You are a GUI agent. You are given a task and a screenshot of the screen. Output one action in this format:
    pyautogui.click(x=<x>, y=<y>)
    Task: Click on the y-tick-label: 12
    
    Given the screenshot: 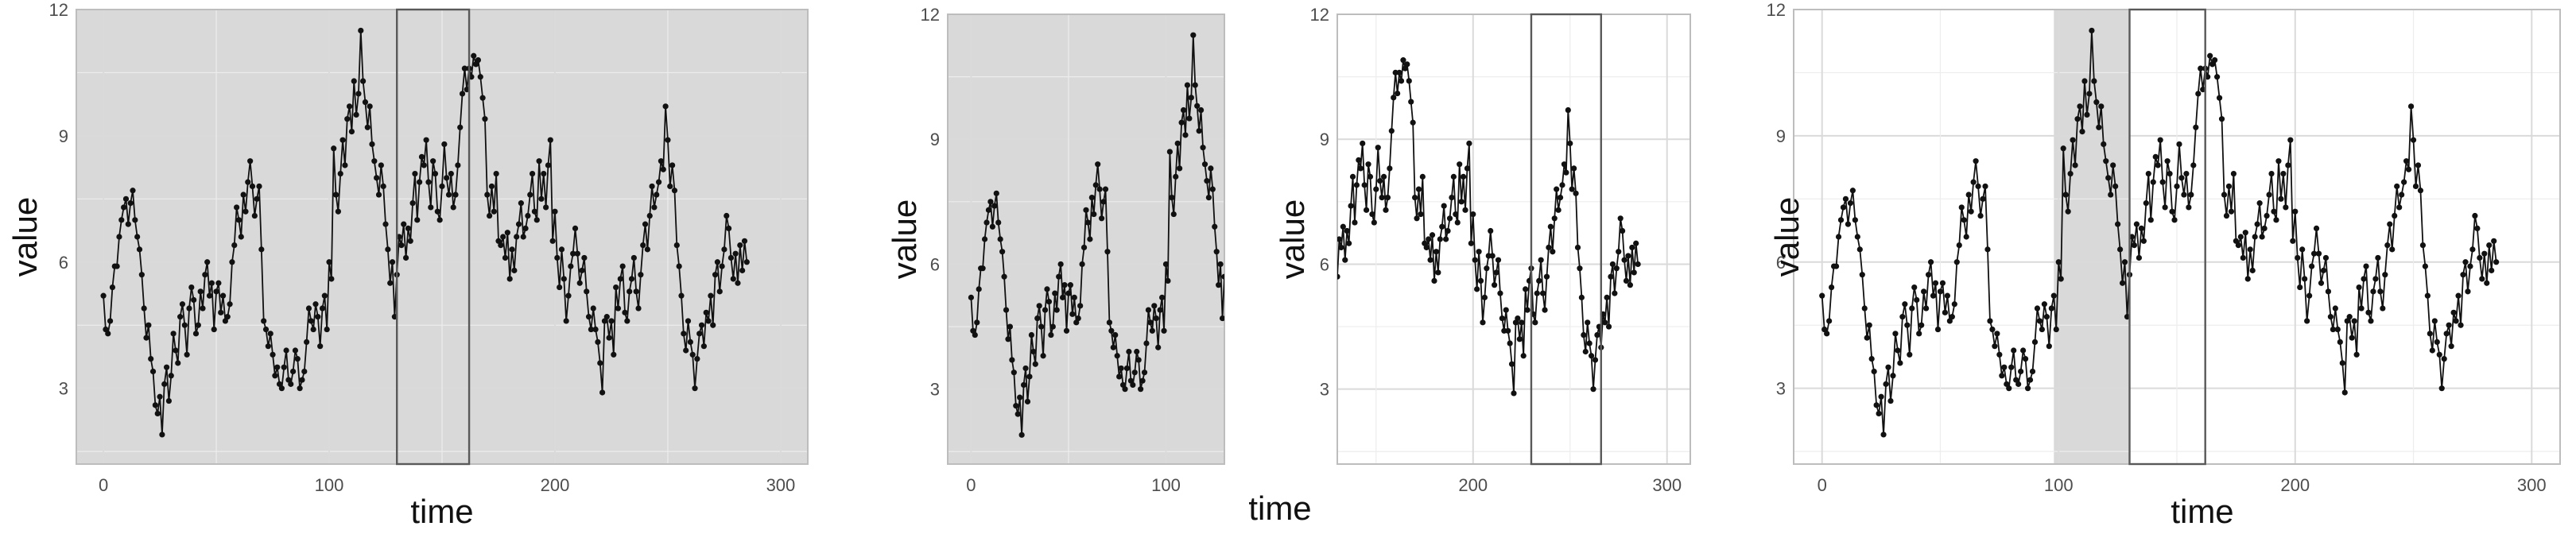 What is the action you would take?
    pyautogui.click(x=1776, y=10)
    